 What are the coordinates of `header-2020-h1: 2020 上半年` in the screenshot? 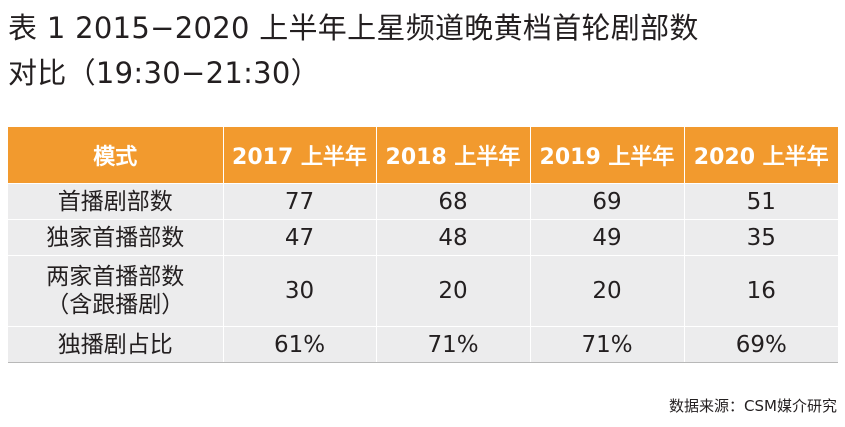 It's located at (760, 155).